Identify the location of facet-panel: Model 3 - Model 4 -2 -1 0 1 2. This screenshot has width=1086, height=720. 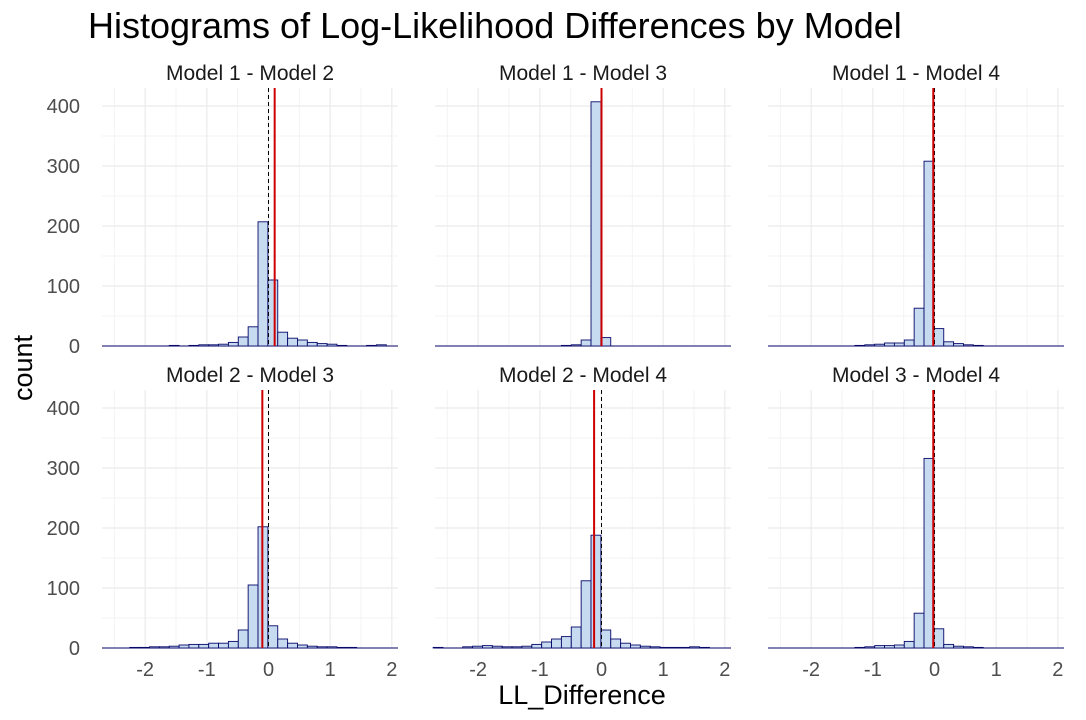
(916, 522).